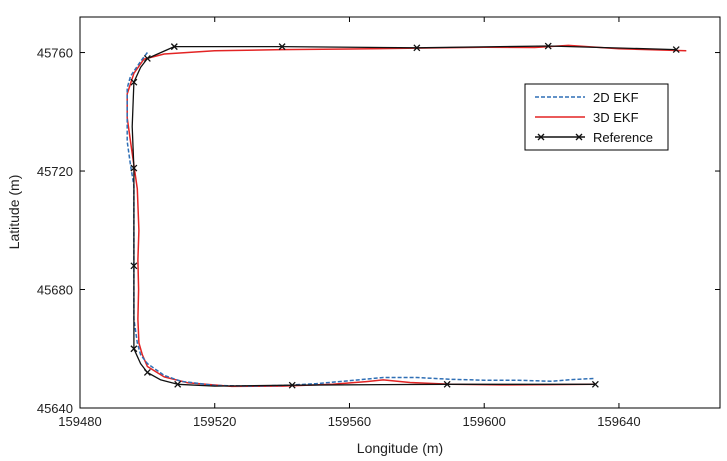 This screenshot has width=727, height=461. Describe the element at coordinates (14, 212) in the screenshot. I see `y-axis-title: Latitude (m)` at that location.